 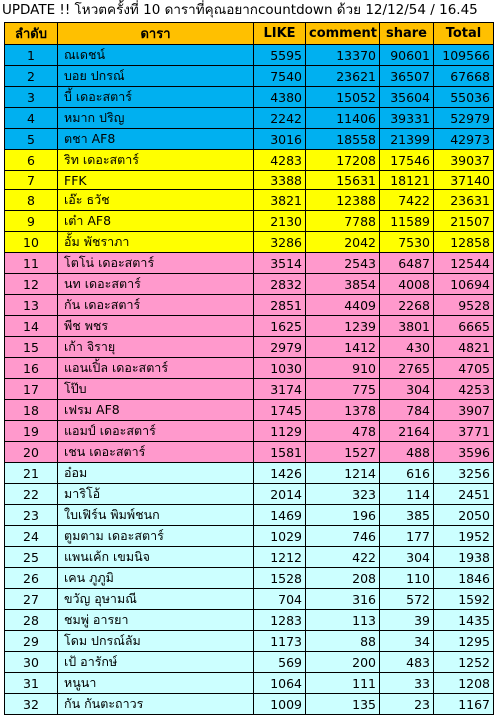 What do you see at coordinates (406, 160) in the screenshot?
I see `share-cell: 17546` at bounding box center [406, 160].